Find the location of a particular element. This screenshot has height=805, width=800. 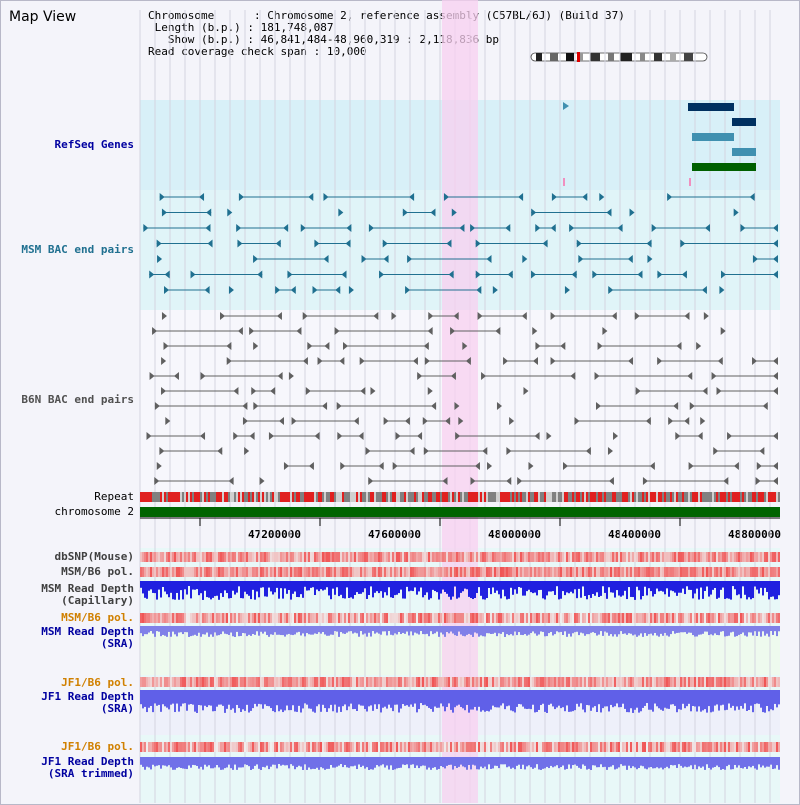

track-label-msm-bac: MSM BAC end pairs is located at coordinates (77, 249).